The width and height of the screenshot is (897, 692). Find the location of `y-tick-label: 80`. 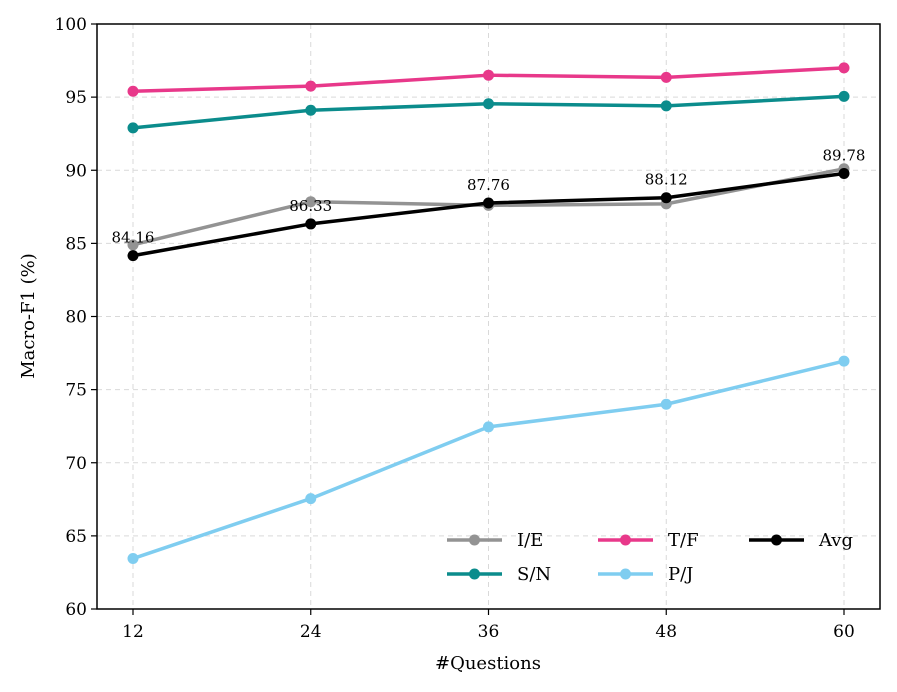

y-tick-label: 80 is located at coordinates (76, 318).